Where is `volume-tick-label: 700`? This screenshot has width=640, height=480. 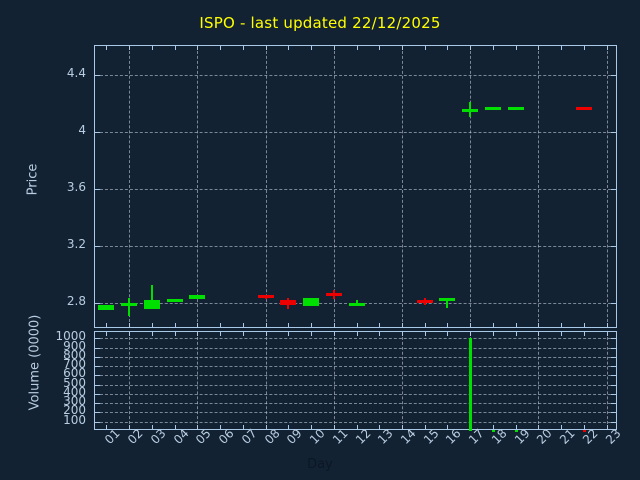 volume-tick-label: 700 is located at coordinates (74, 364).